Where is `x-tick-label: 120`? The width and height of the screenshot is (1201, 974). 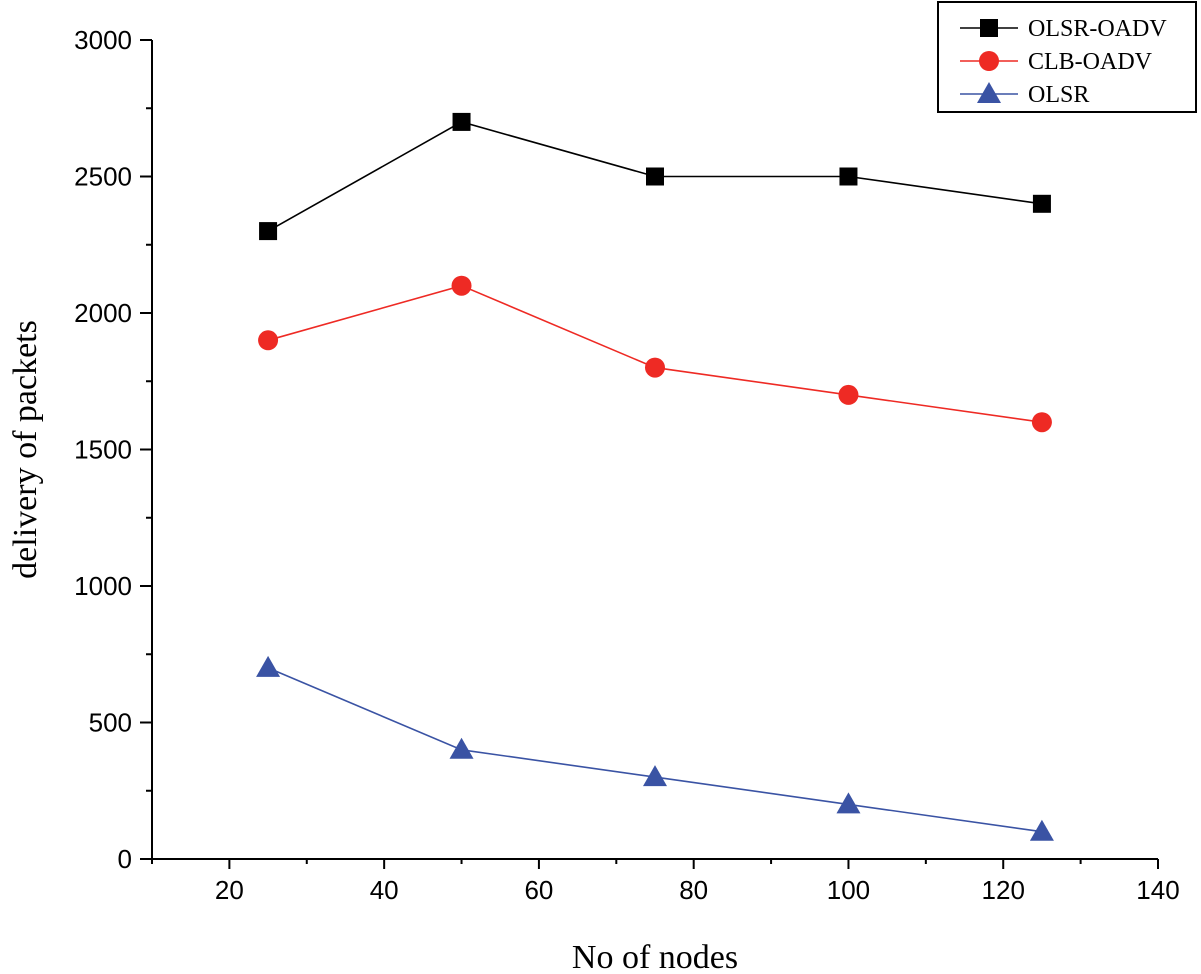 x-tick-label: 120 is located at coordinates (1003, 890).